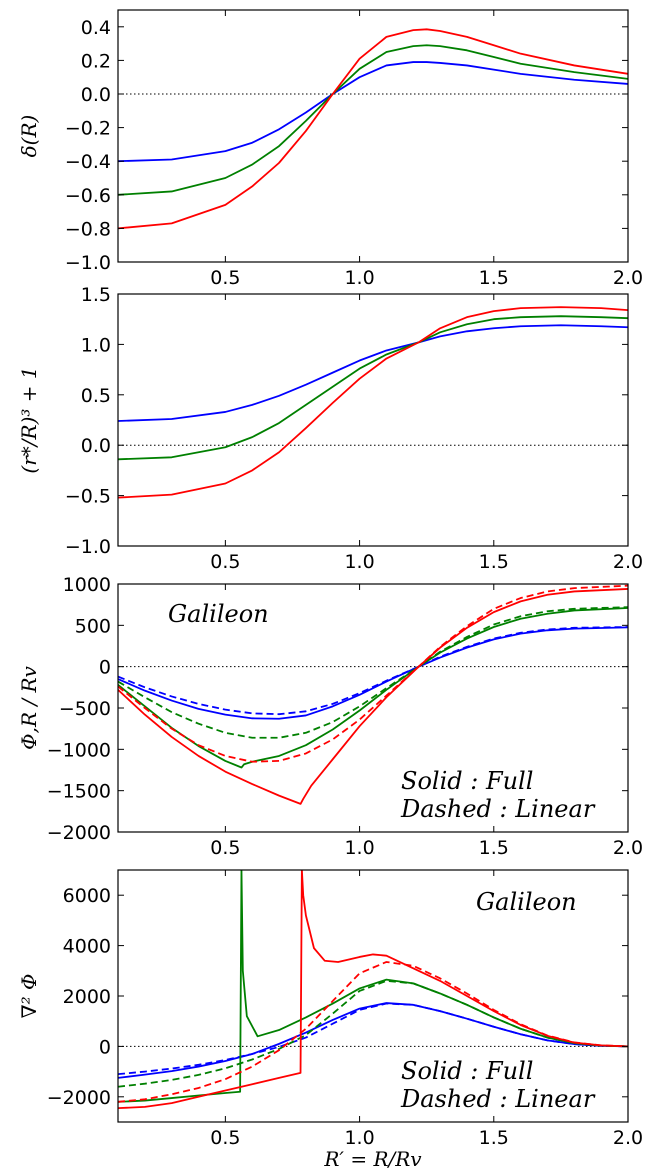 The width and height of the screenshot is (662, 1170). What do you see at coordinates (96, 28) in the screenshot?
I see `y-tick-label: 0.4` at bounding box center [96, 28].